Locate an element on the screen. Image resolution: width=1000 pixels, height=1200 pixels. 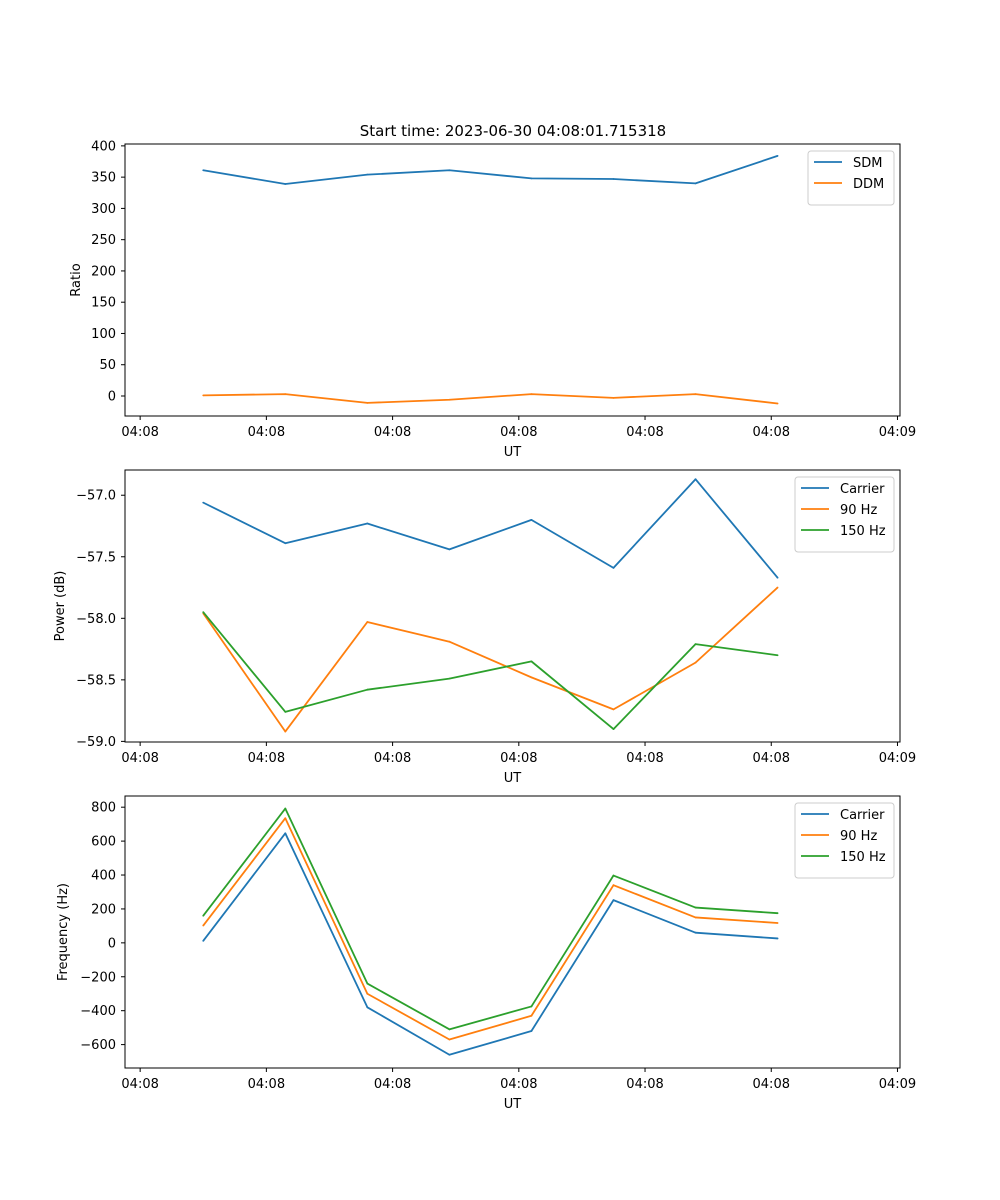
legend-label: DDM is located at coordinates (868, 184).